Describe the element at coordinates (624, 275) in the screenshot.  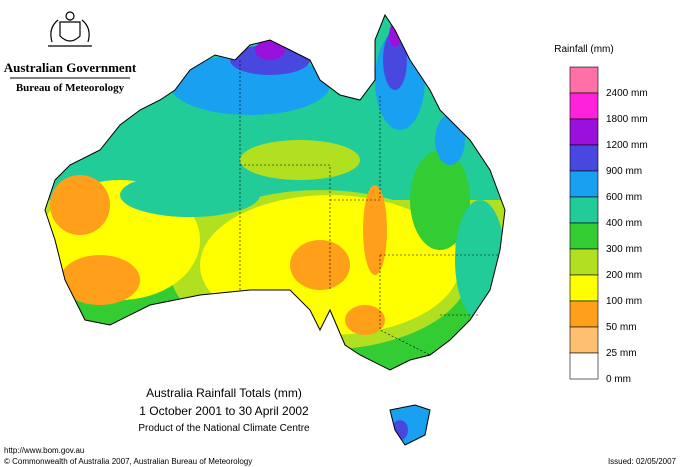
I see `legend-label: 200 mm` at that location.